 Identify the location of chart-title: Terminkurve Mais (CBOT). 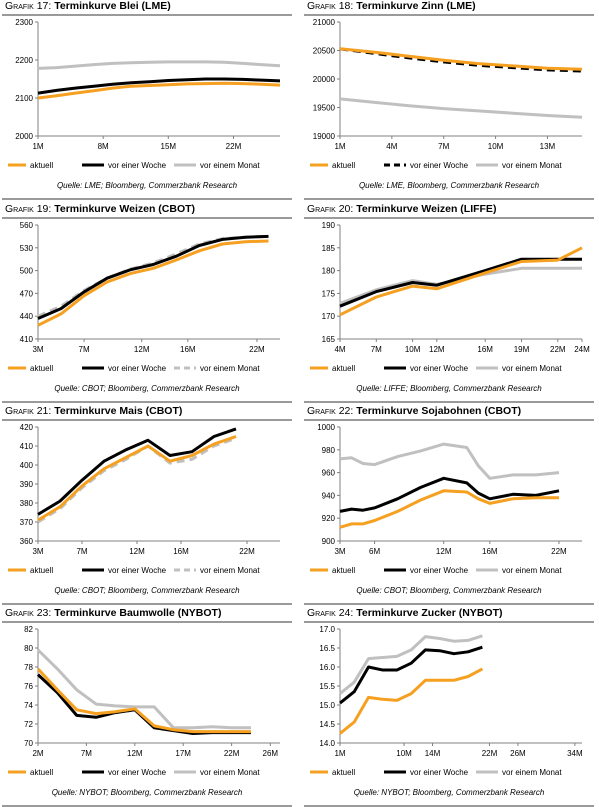
(118, 411).